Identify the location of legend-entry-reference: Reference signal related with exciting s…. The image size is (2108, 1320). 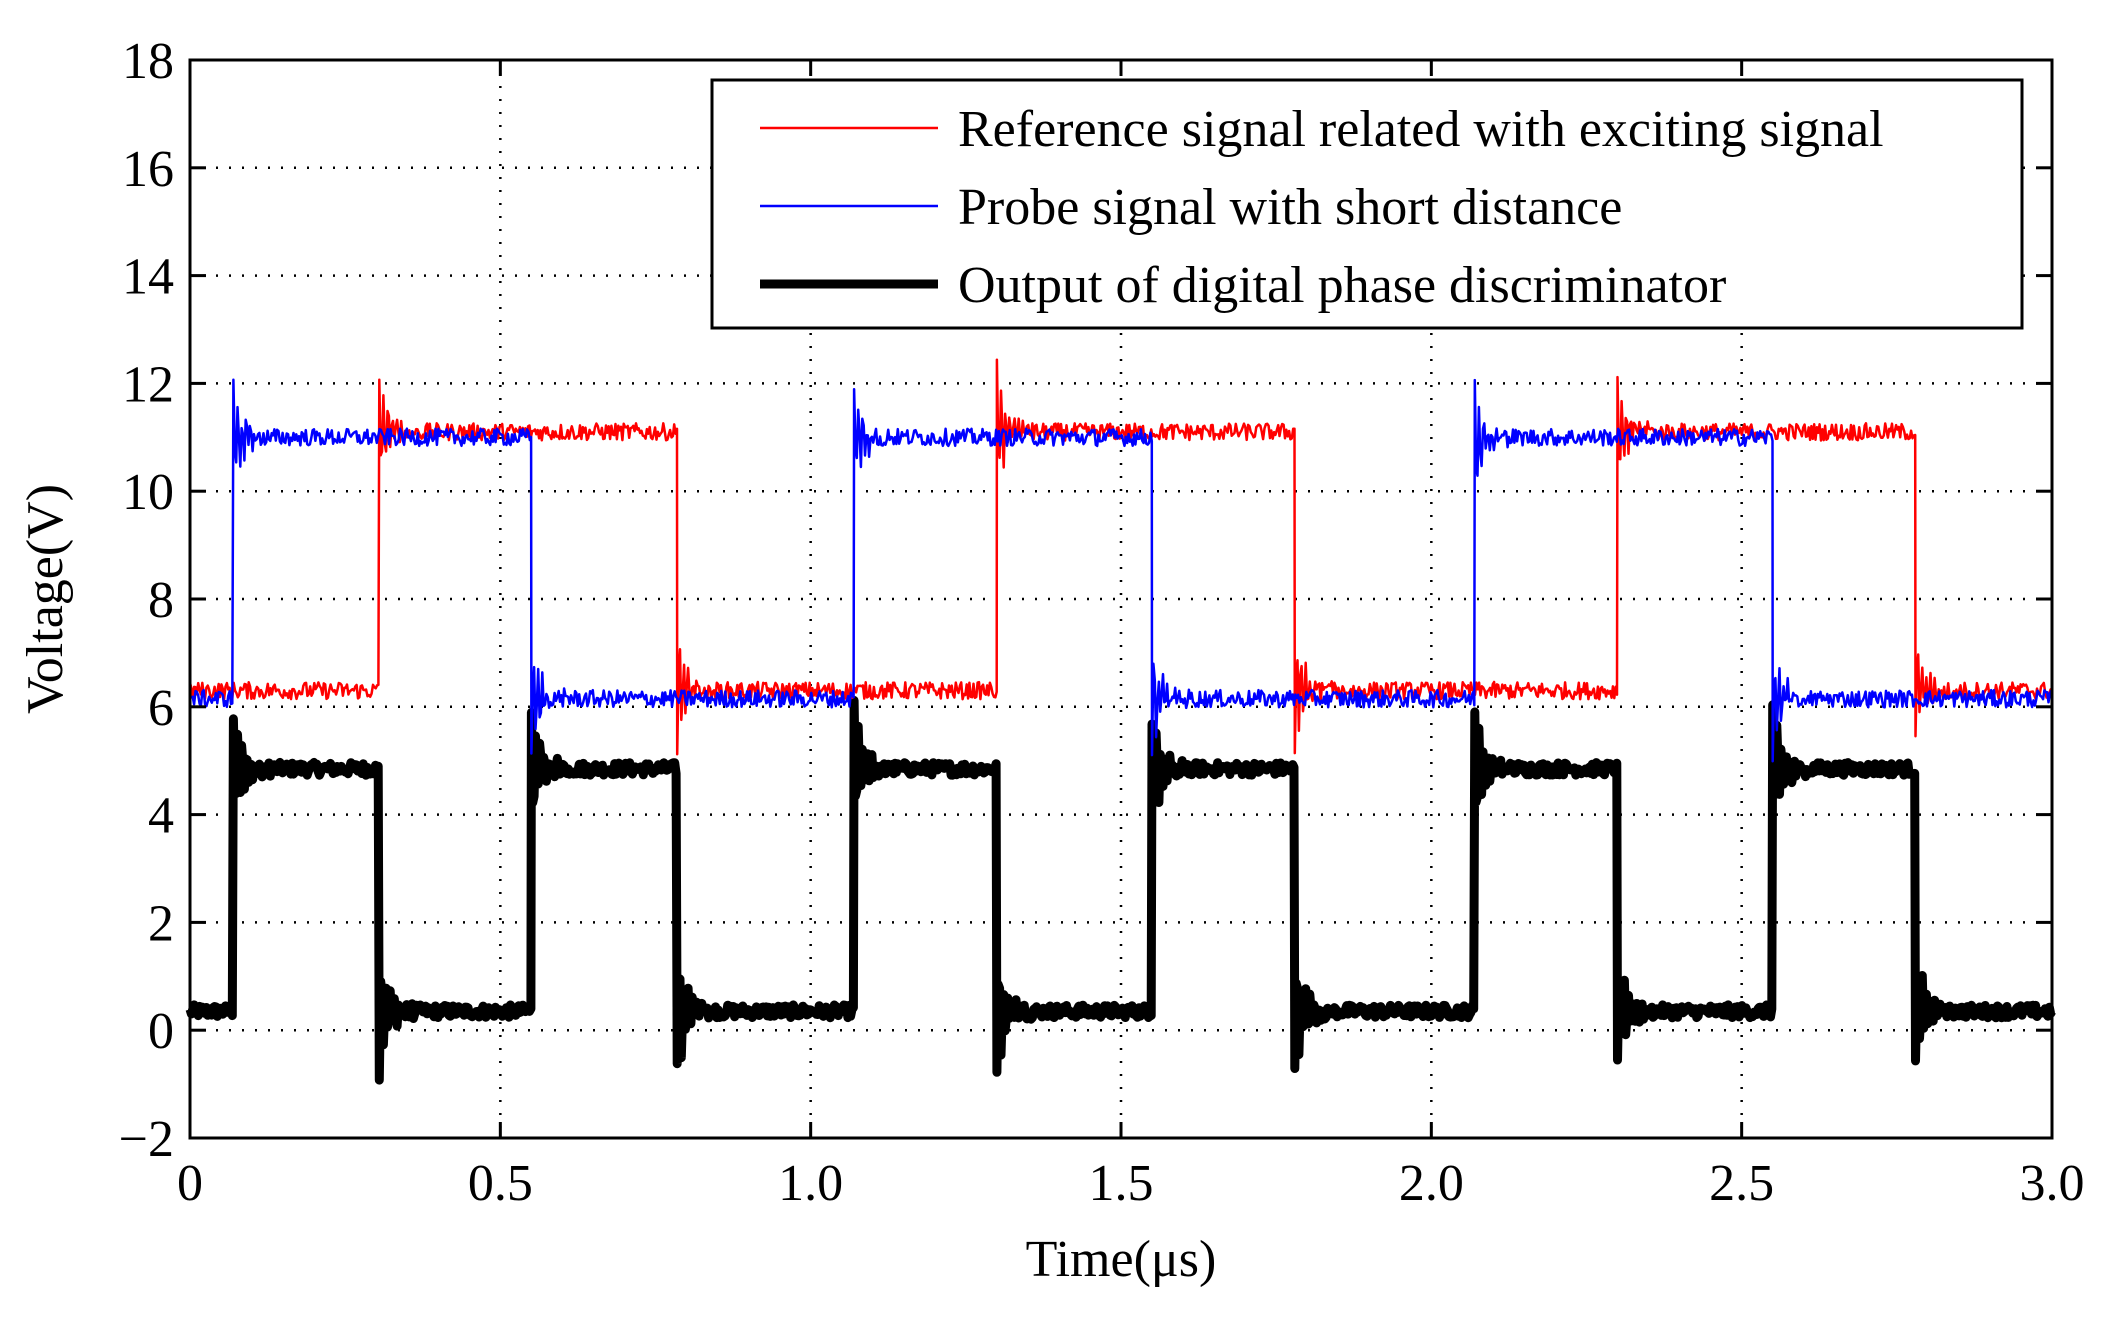
(1421, 129).